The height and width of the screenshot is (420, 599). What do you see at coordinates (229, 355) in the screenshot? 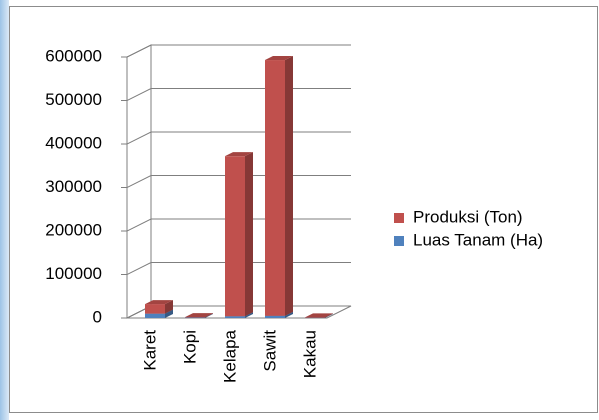
I see `x-tick-label: Kelapa` at bounding box center [229, 355].